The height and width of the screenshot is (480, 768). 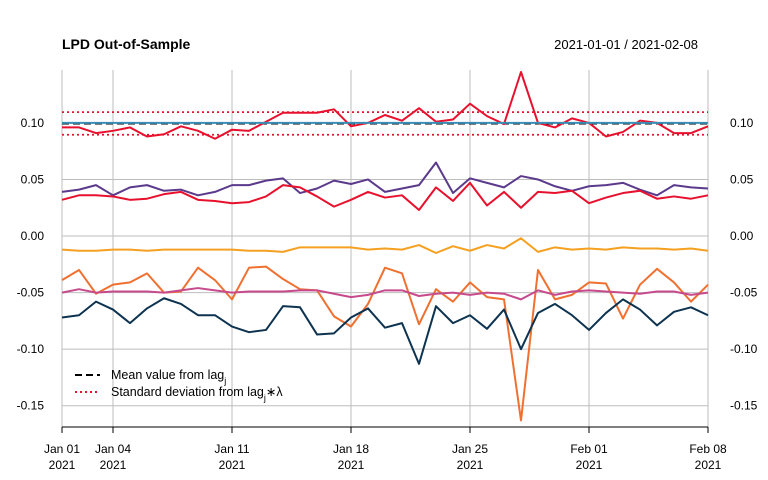 I want to click on y-tick-label-right: -0.05, so click(x=744, y=293).